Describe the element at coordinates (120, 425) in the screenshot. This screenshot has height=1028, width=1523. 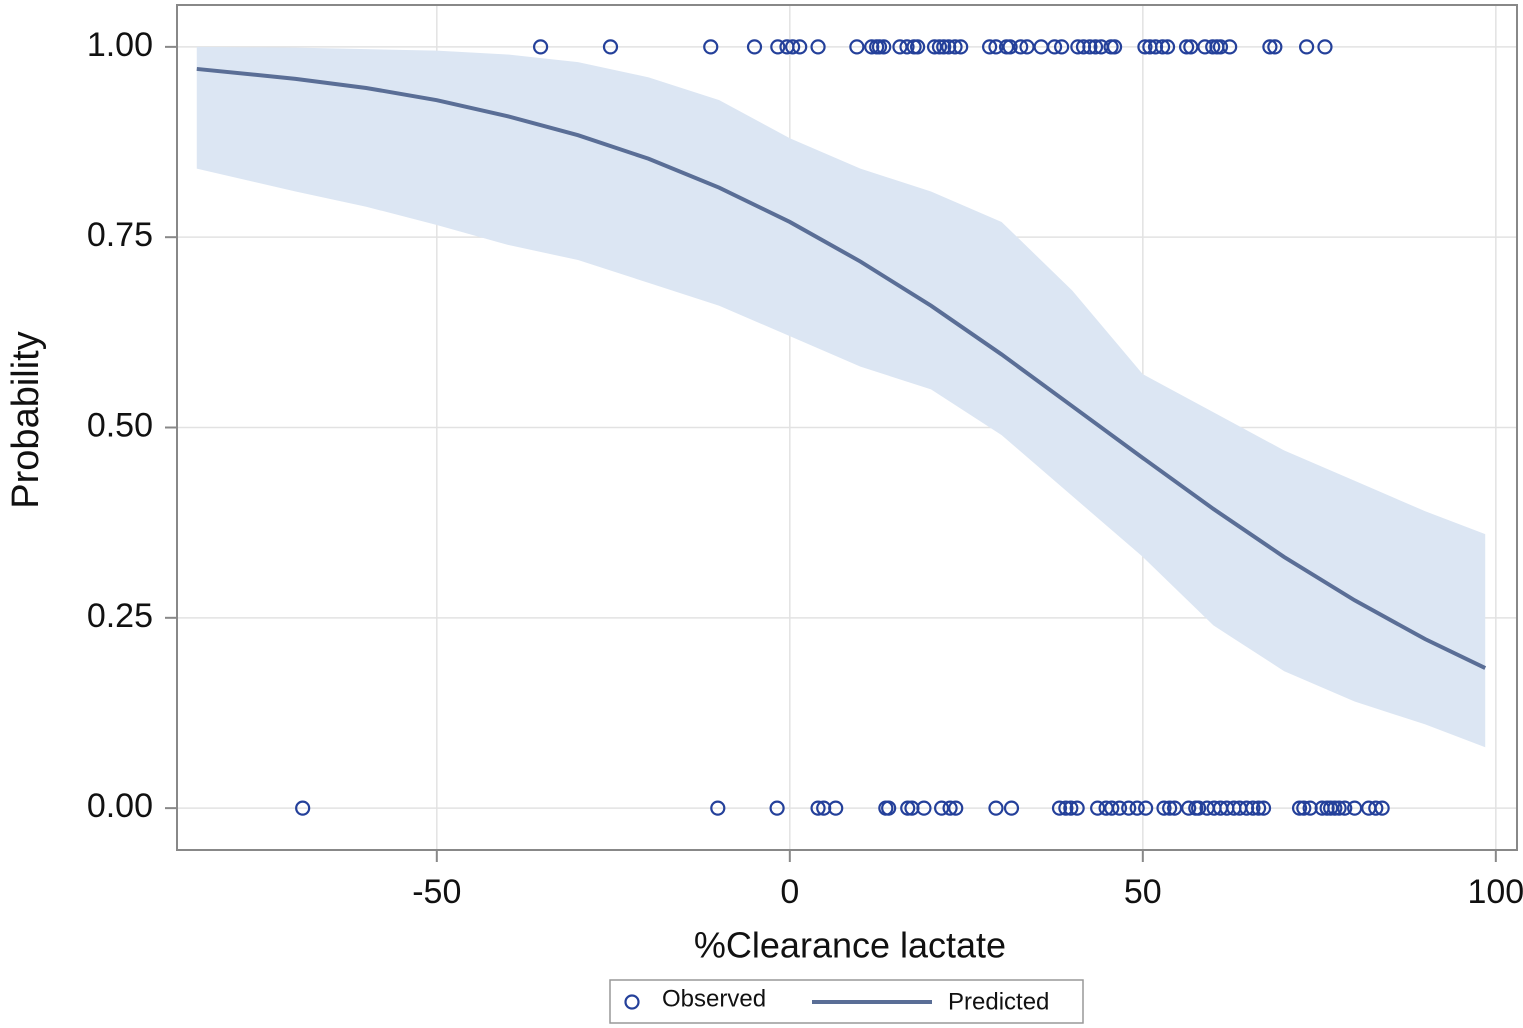
I see `y-tick-label: 0.50` at that location.